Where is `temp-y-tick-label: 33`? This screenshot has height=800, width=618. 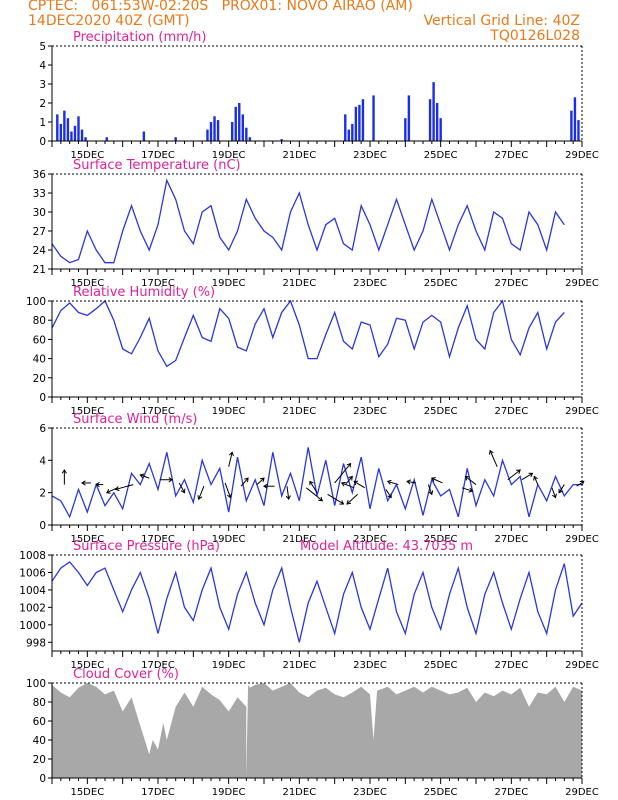
temp-y-tick-label: 33 is located at coordinates (39, 194).